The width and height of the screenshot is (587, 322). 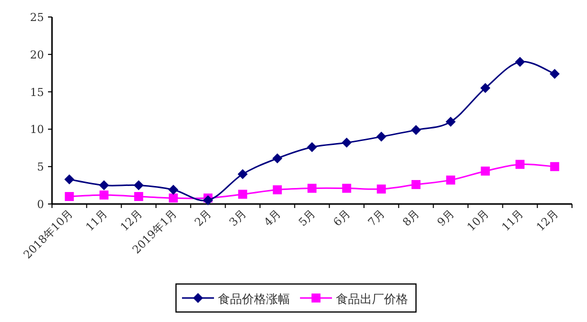 I want to click on y-tick-label: 25, so click(x=37, y=17).